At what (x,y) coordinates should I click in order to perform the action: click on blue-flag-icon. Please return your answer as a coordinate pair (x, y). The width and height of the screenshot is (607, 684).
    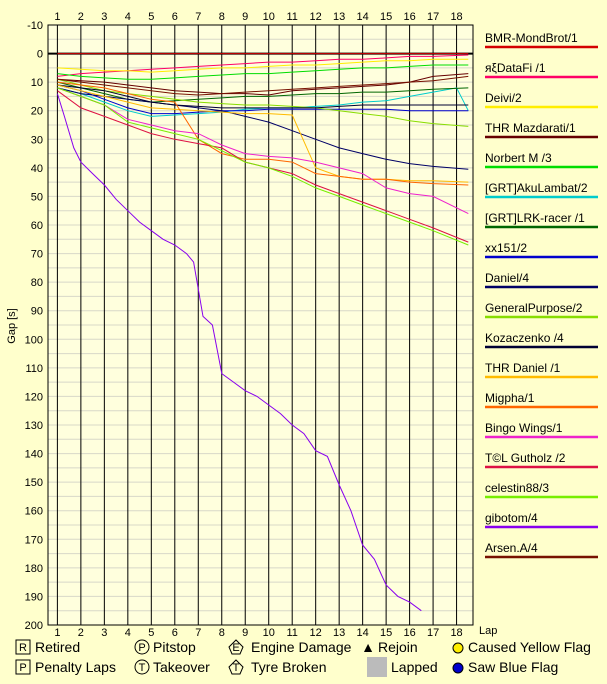
    Looking at the image, I should click on (458, 668).